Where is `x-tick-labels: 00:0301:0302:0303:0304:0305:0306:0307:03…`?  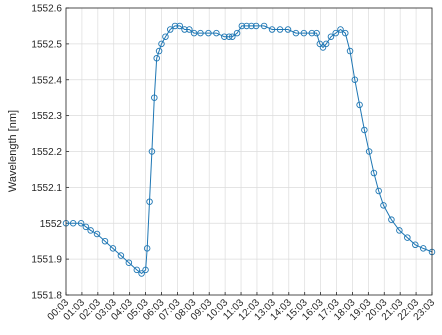
x-tick-labels: 00:0301:0302:0303:0304:0305:0306:0307:03… is located at coordinates (242, 310).